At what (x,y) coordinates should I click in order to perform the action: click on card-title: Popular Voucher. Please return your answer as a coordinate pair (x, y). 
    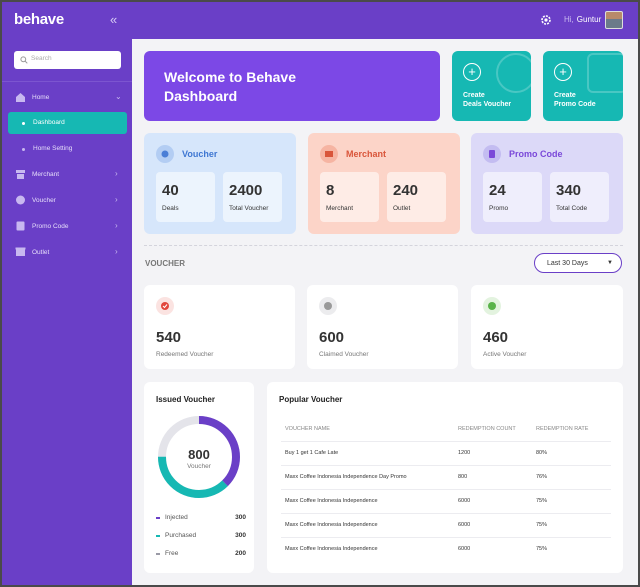
    Looking at the image, I should click on (311, 399).